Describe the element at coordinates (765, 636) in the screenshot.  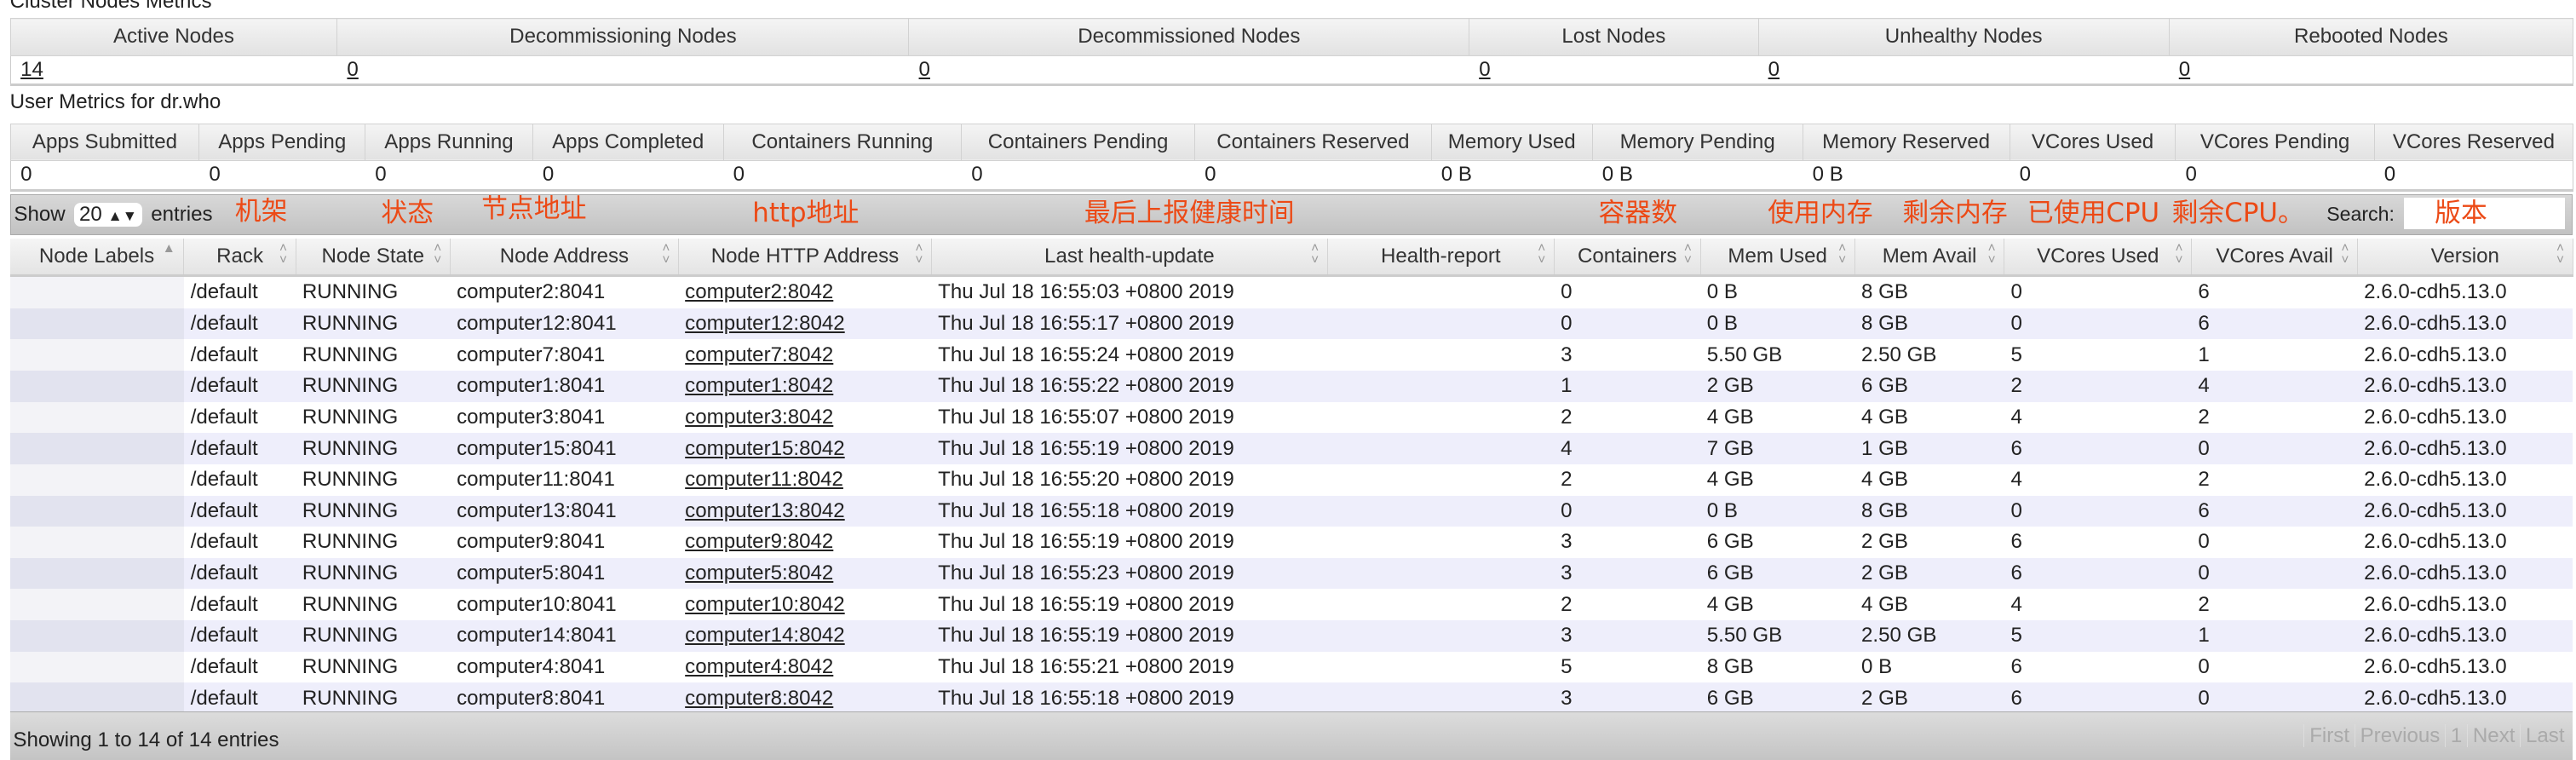
I see `node-http-link: computer14:8042` at that location.